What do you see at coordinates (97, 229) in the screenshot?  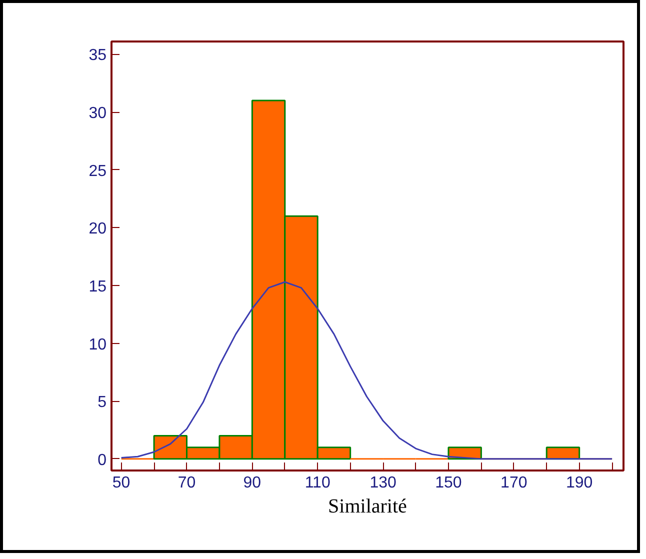 I see `y-tick-label: 20` at bounding box center [97, 229].